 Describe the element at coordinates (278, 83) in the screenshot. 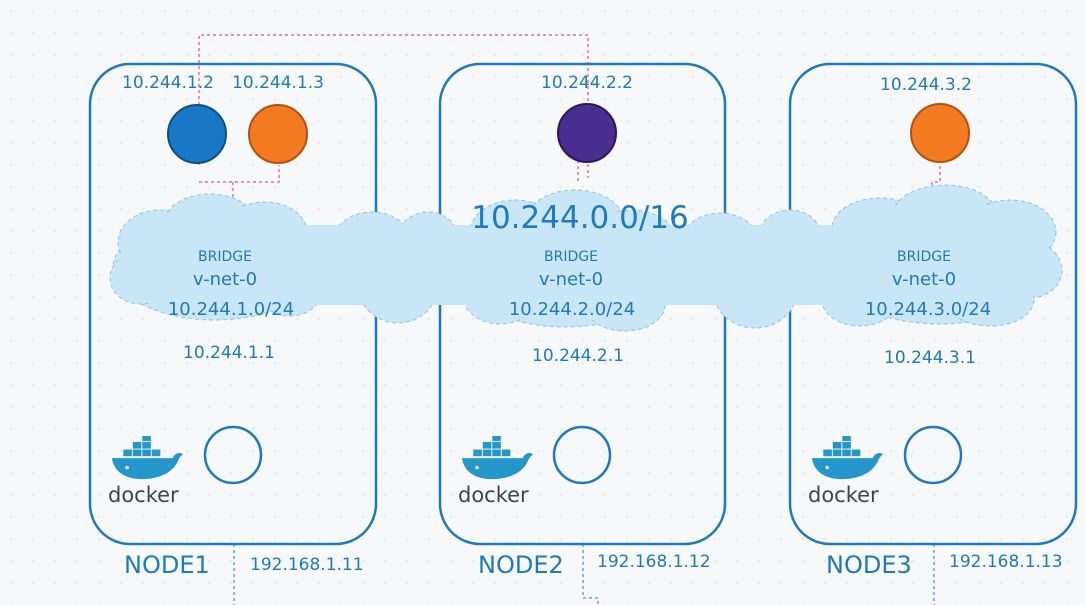

I see `node1-pod2-ip: 10.244.1.3` at that location.